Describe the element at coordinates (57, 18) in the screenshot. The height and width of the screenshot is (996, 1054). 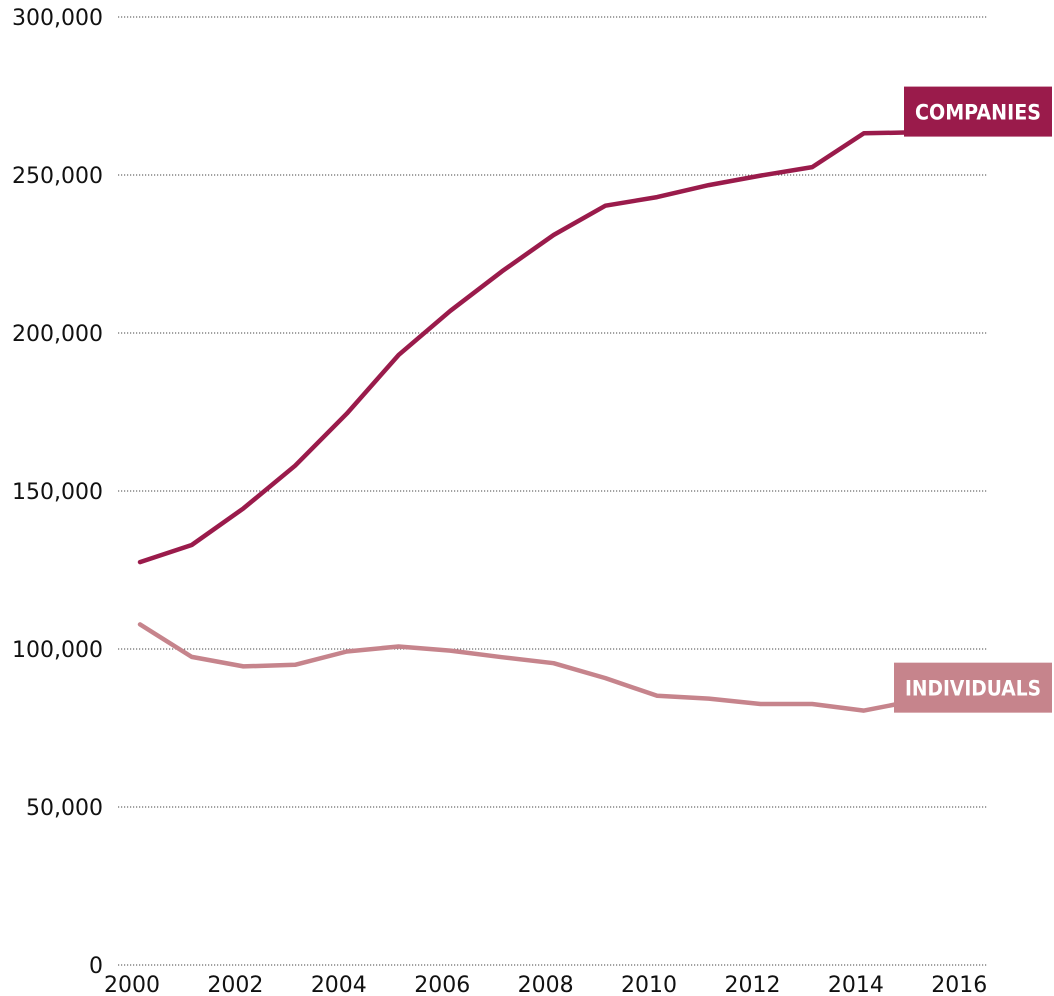
I see `y-tick-label: 300,000` at that location.